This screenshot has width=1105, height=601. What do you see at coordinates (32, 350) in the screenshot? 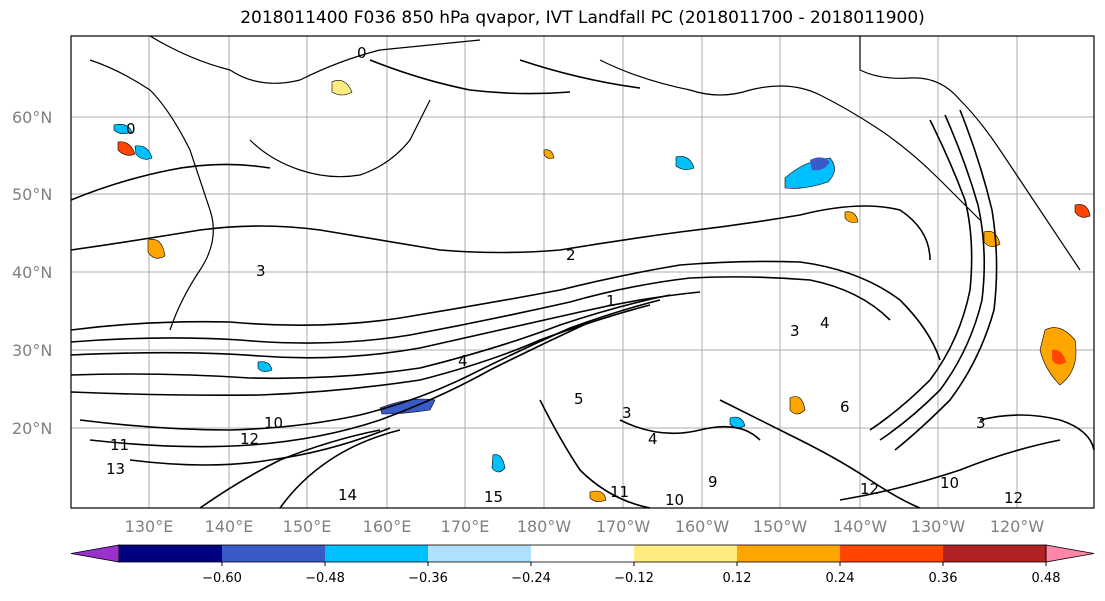
I see `lat-label: 30°N` at bounding box center [32, 350].